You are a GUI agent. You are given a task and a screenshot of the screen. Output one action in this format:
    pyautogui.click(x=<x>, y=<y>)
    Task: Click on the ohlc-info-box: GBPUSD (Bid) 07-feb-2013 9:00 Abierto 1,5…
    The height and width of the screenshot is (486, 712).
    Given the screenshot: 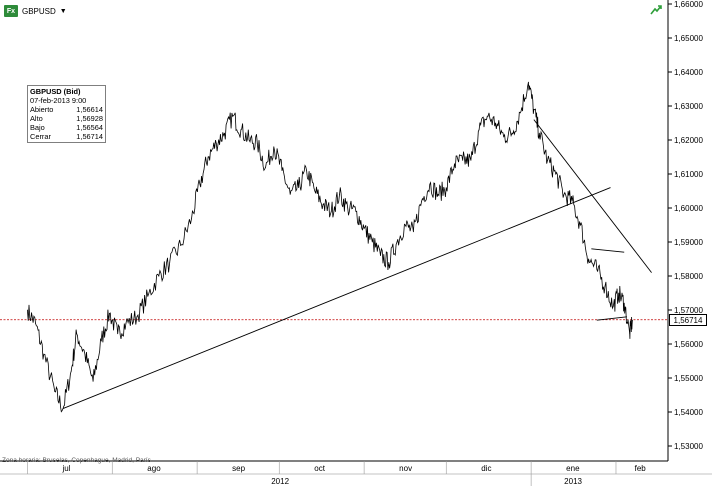 What is the action you would take?
    pyautogui.click(x=66, y=114)
    